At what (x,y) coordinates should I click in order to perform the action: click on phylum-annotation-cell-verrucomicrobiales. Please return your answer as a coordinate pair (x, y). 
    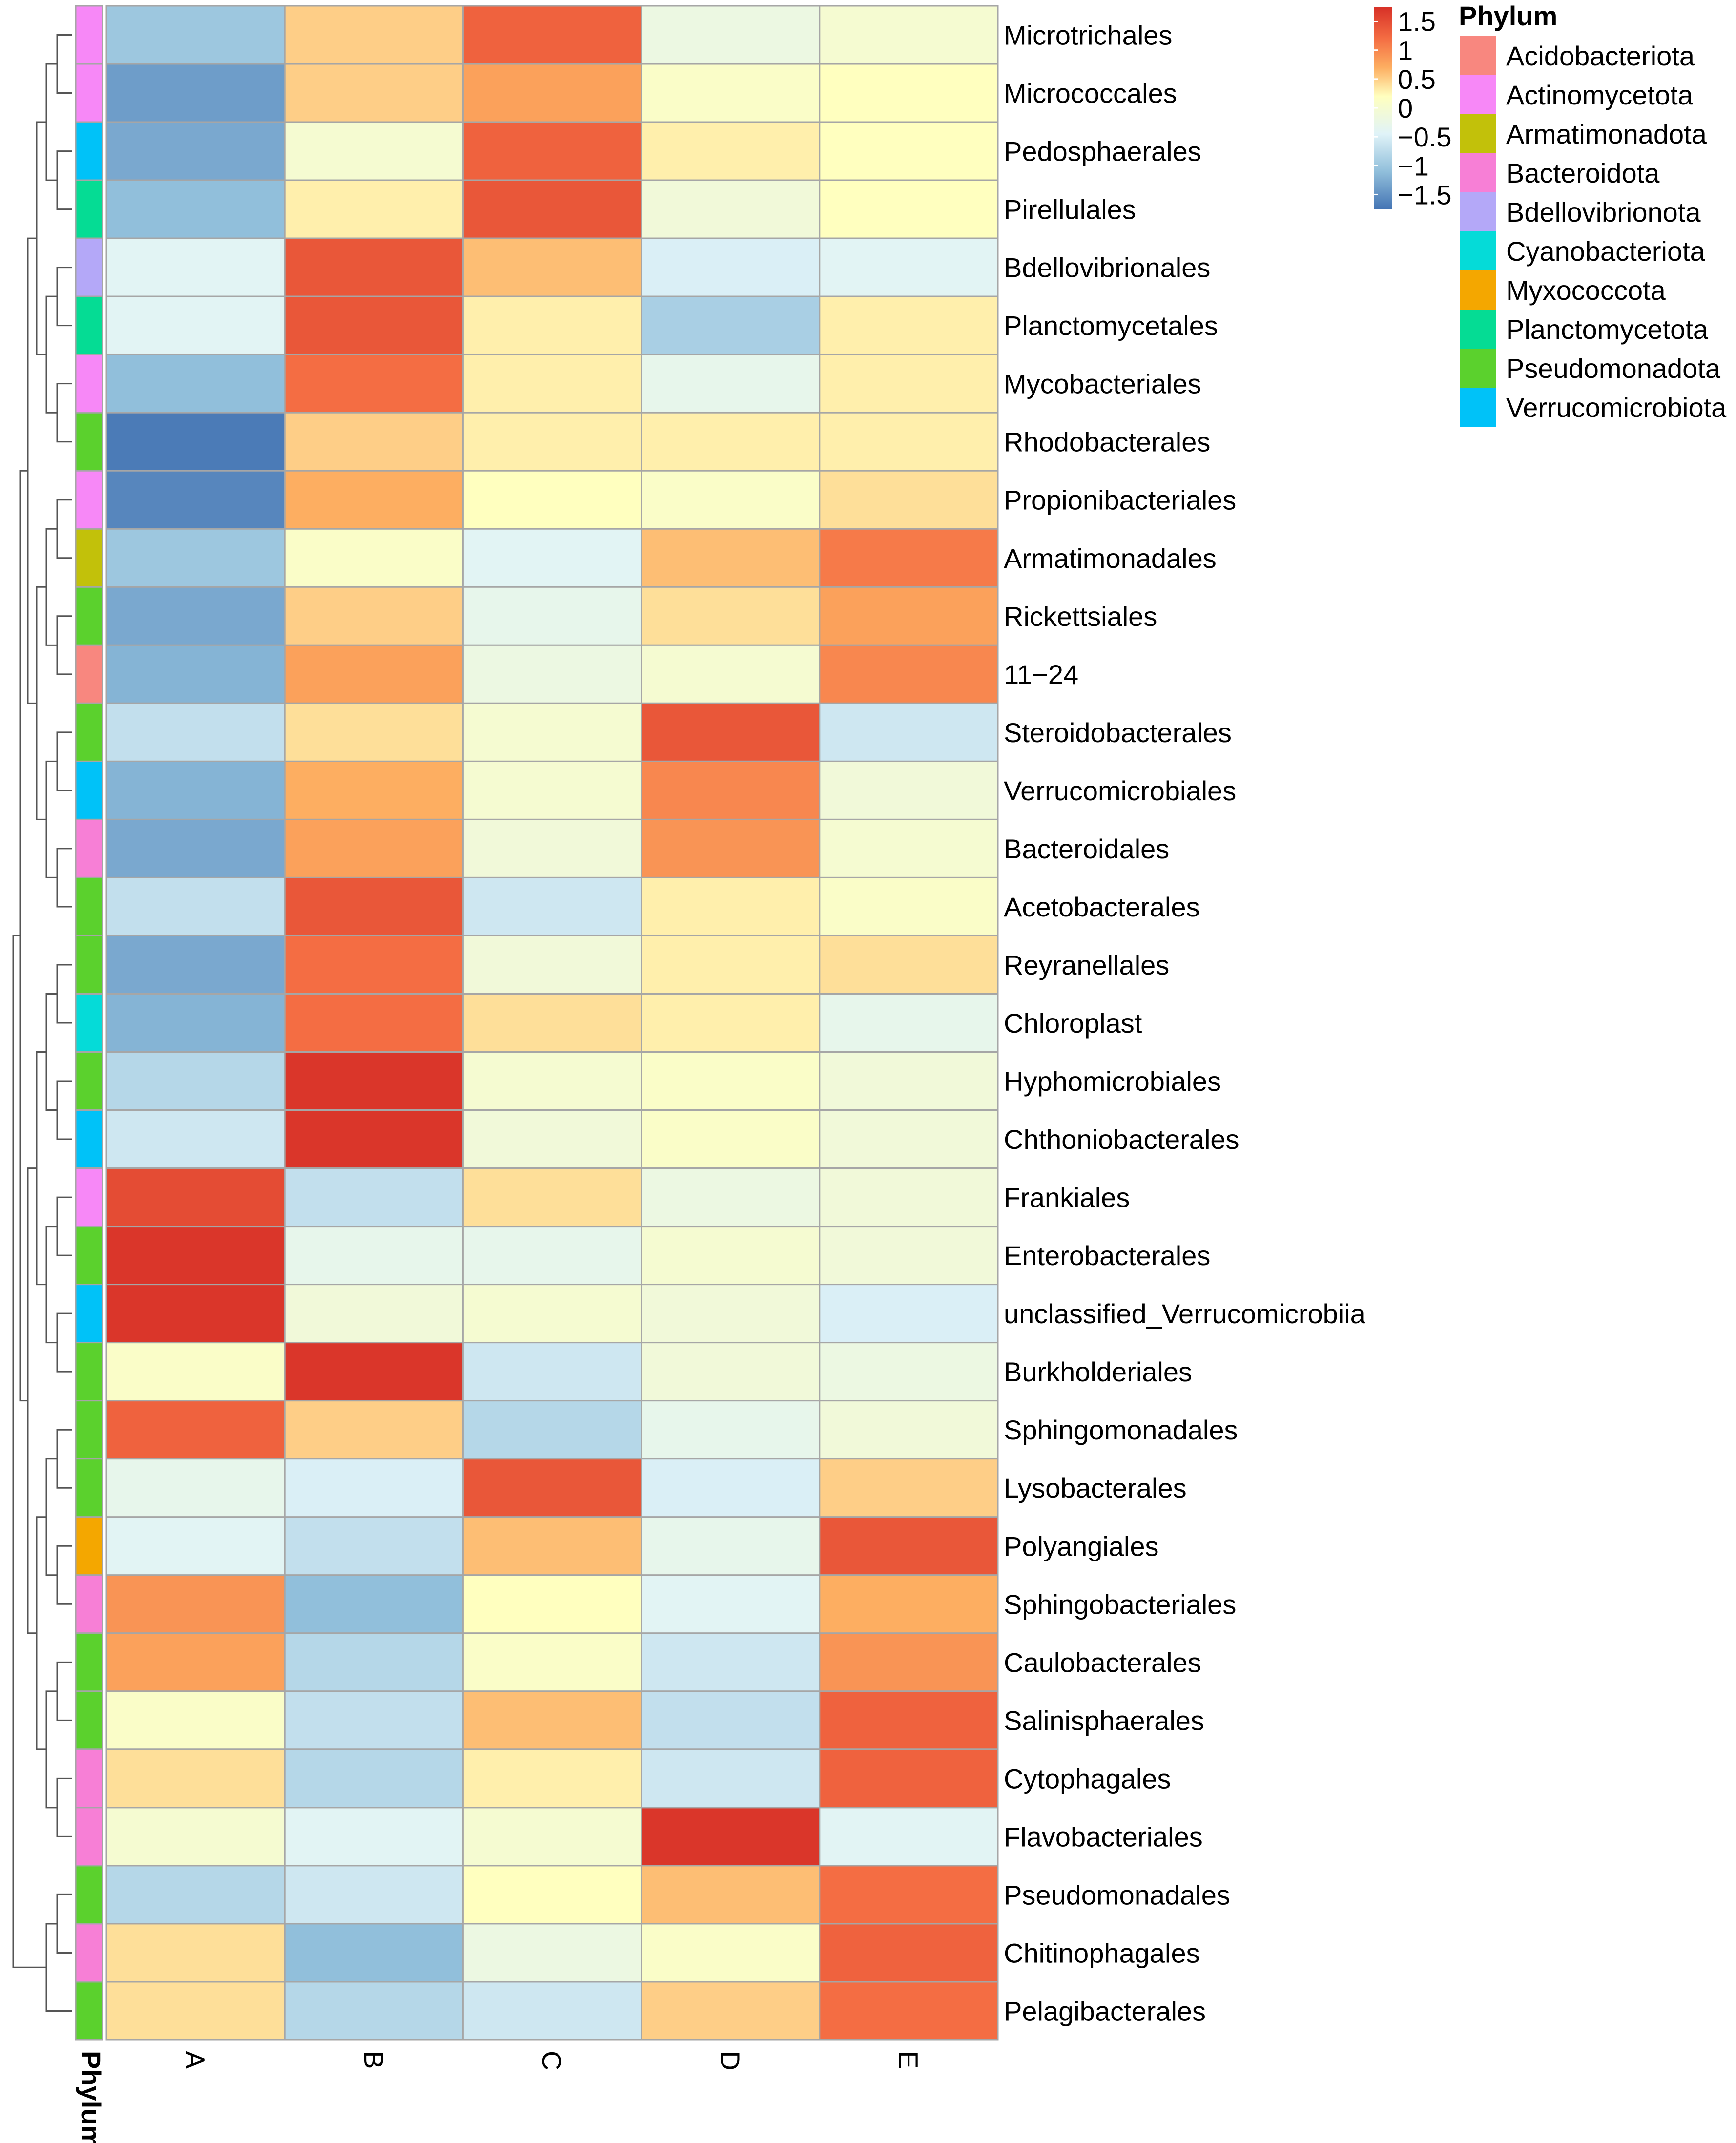
    Looking at the image, I should click on (89, 790).